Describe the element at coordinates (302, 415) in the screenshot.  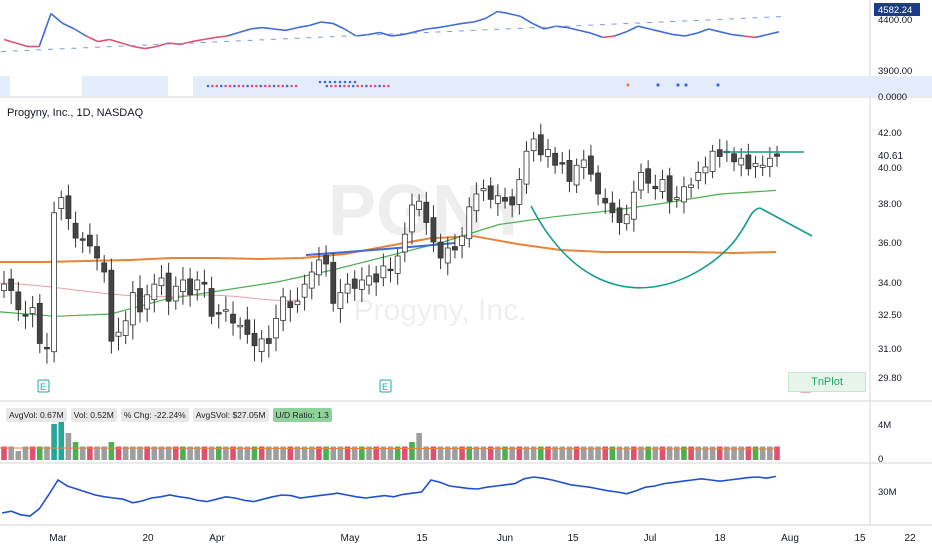
I see `ud-ratio-chip: U/D Ratio: 1.3` at that location.